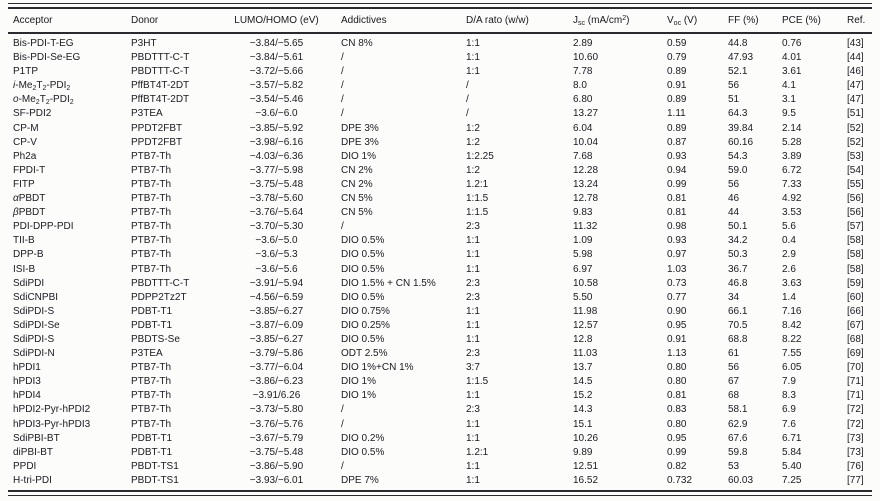 This screenshot has width=880, height=501. I want to click on cell-lumo-homo-ev: −3.77/−5.98, so click(276, 170).